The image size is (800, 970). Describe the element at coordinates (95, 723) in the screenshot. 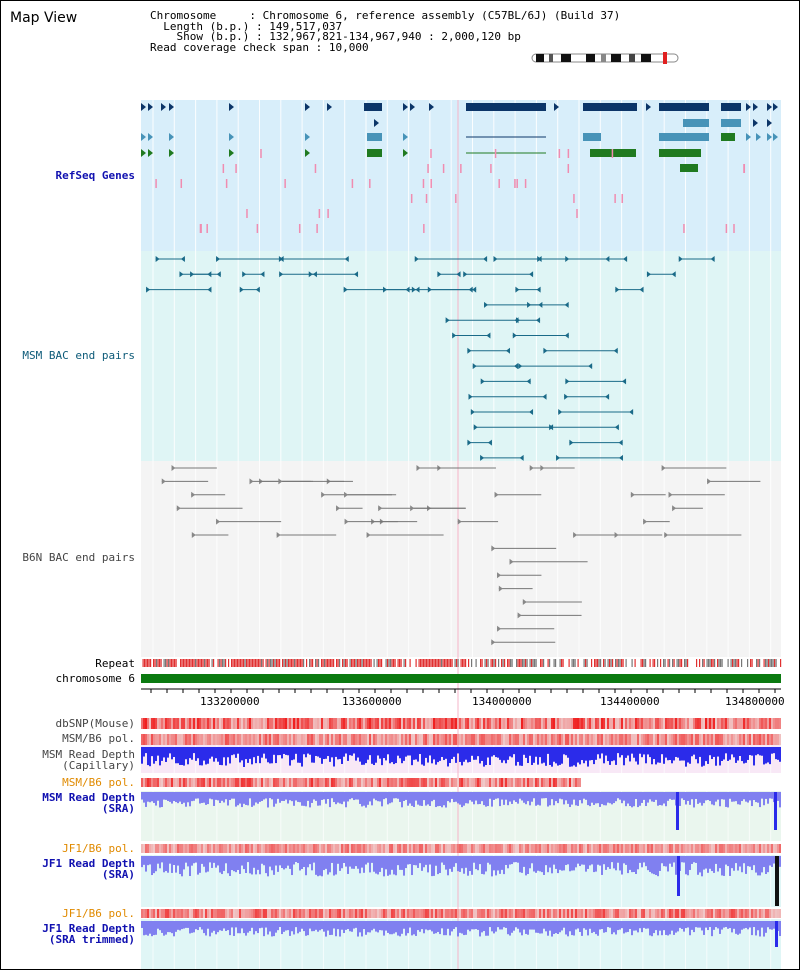

I see `track-label-dbsnp: dbSNP(Mouse)` at that location.